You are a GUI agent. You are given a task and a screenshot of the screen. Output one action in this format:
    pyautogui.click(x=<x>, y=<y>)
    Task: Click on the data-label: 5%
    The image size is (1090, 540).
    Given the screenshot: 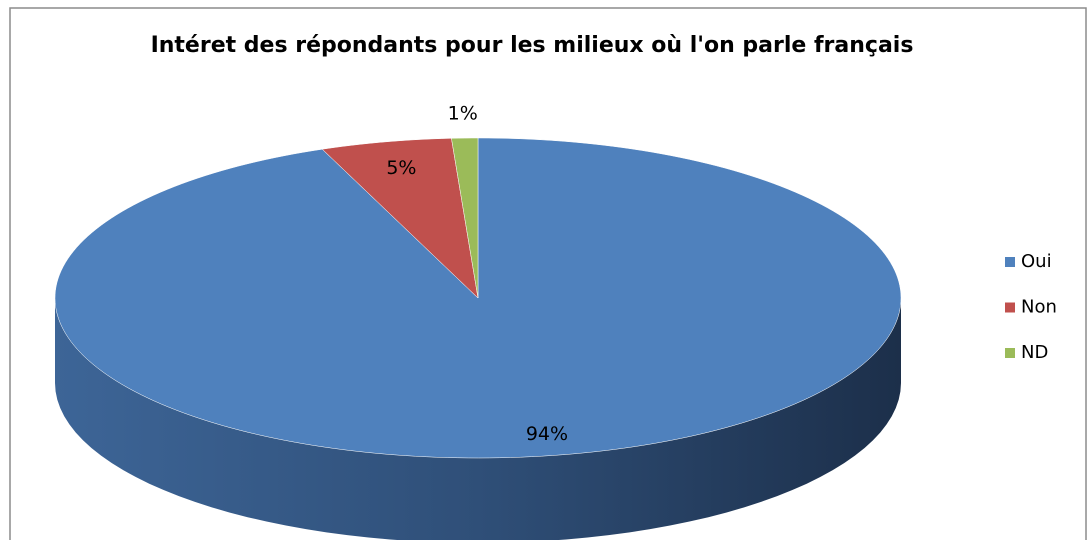 What is the action you would take?
    pyautogui.click(x=401, y=168)
    